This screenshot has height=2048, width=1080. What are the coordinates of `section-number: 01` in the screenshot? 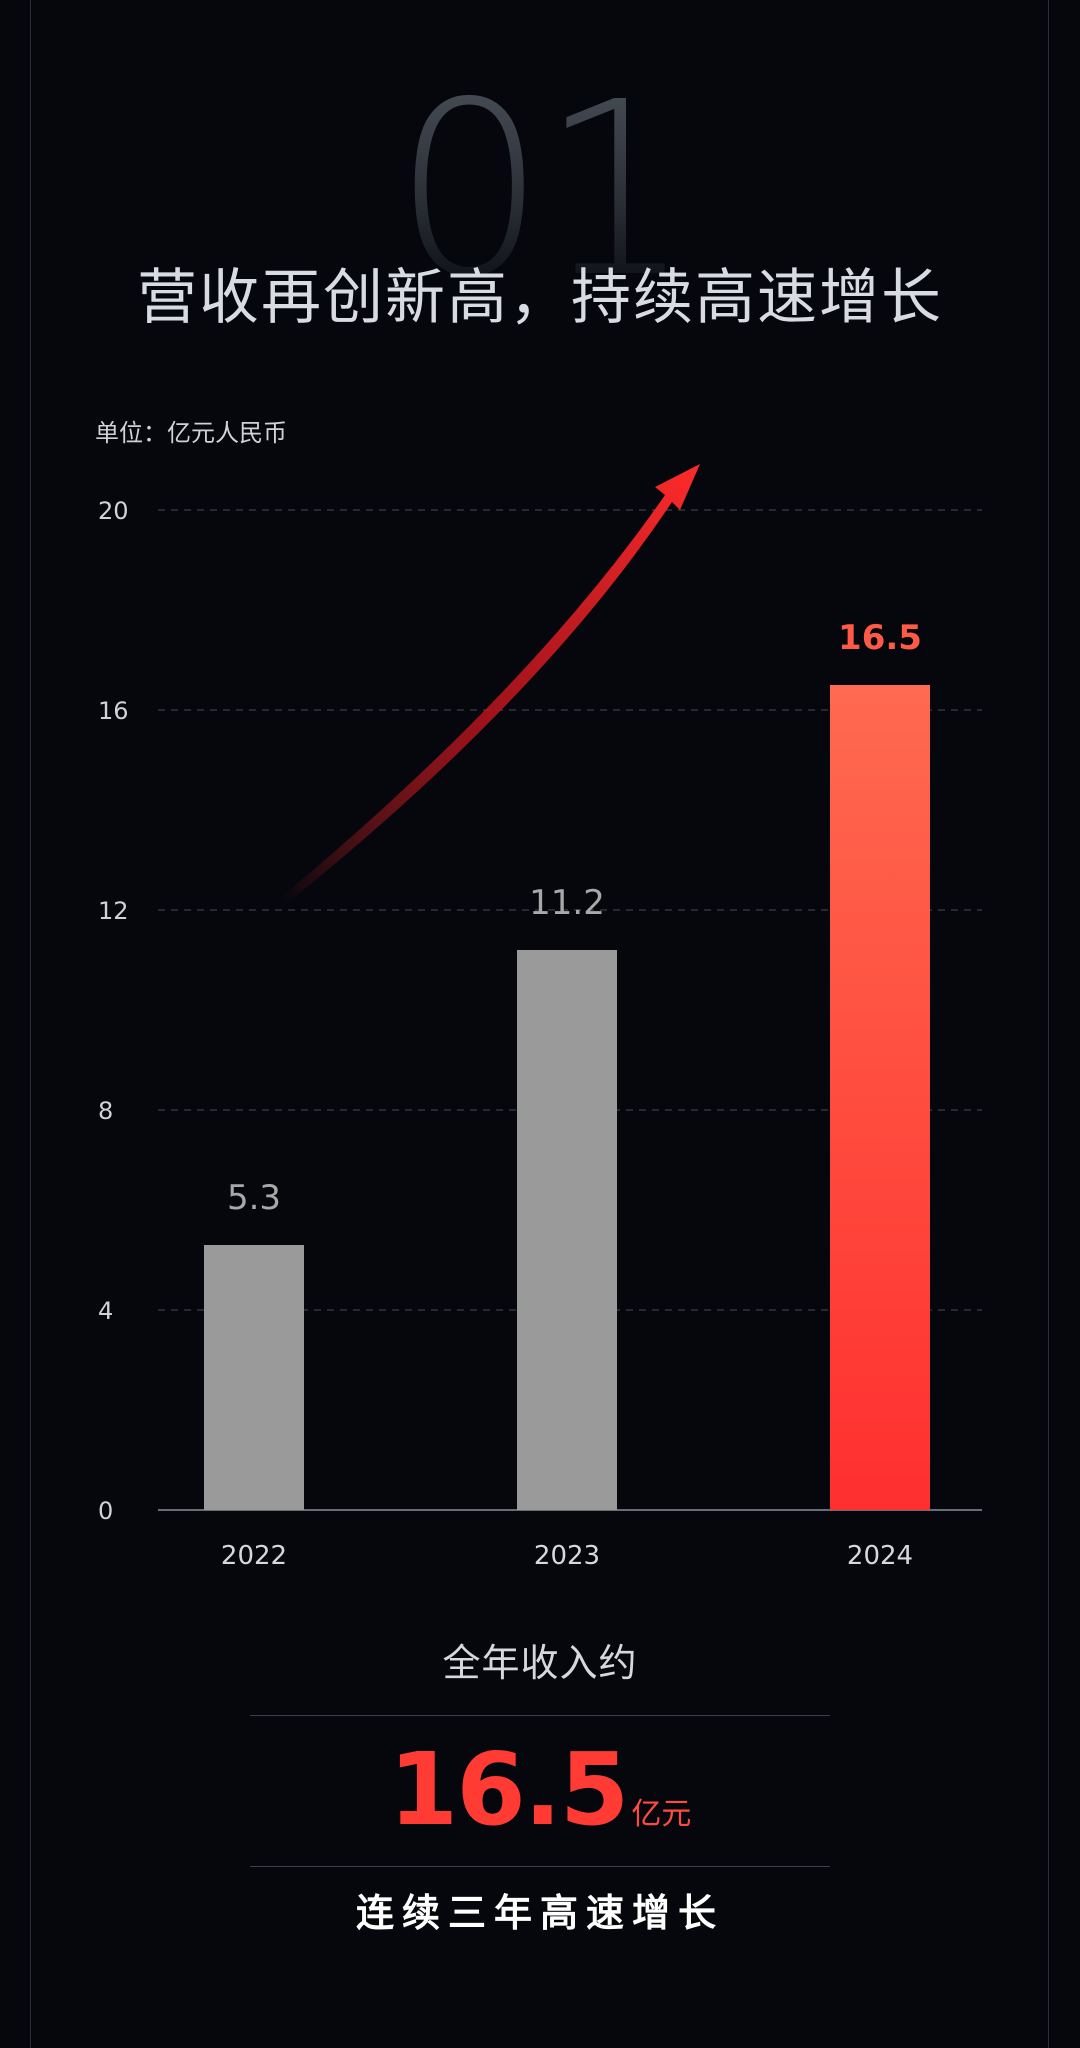 It's located at (540, 190).